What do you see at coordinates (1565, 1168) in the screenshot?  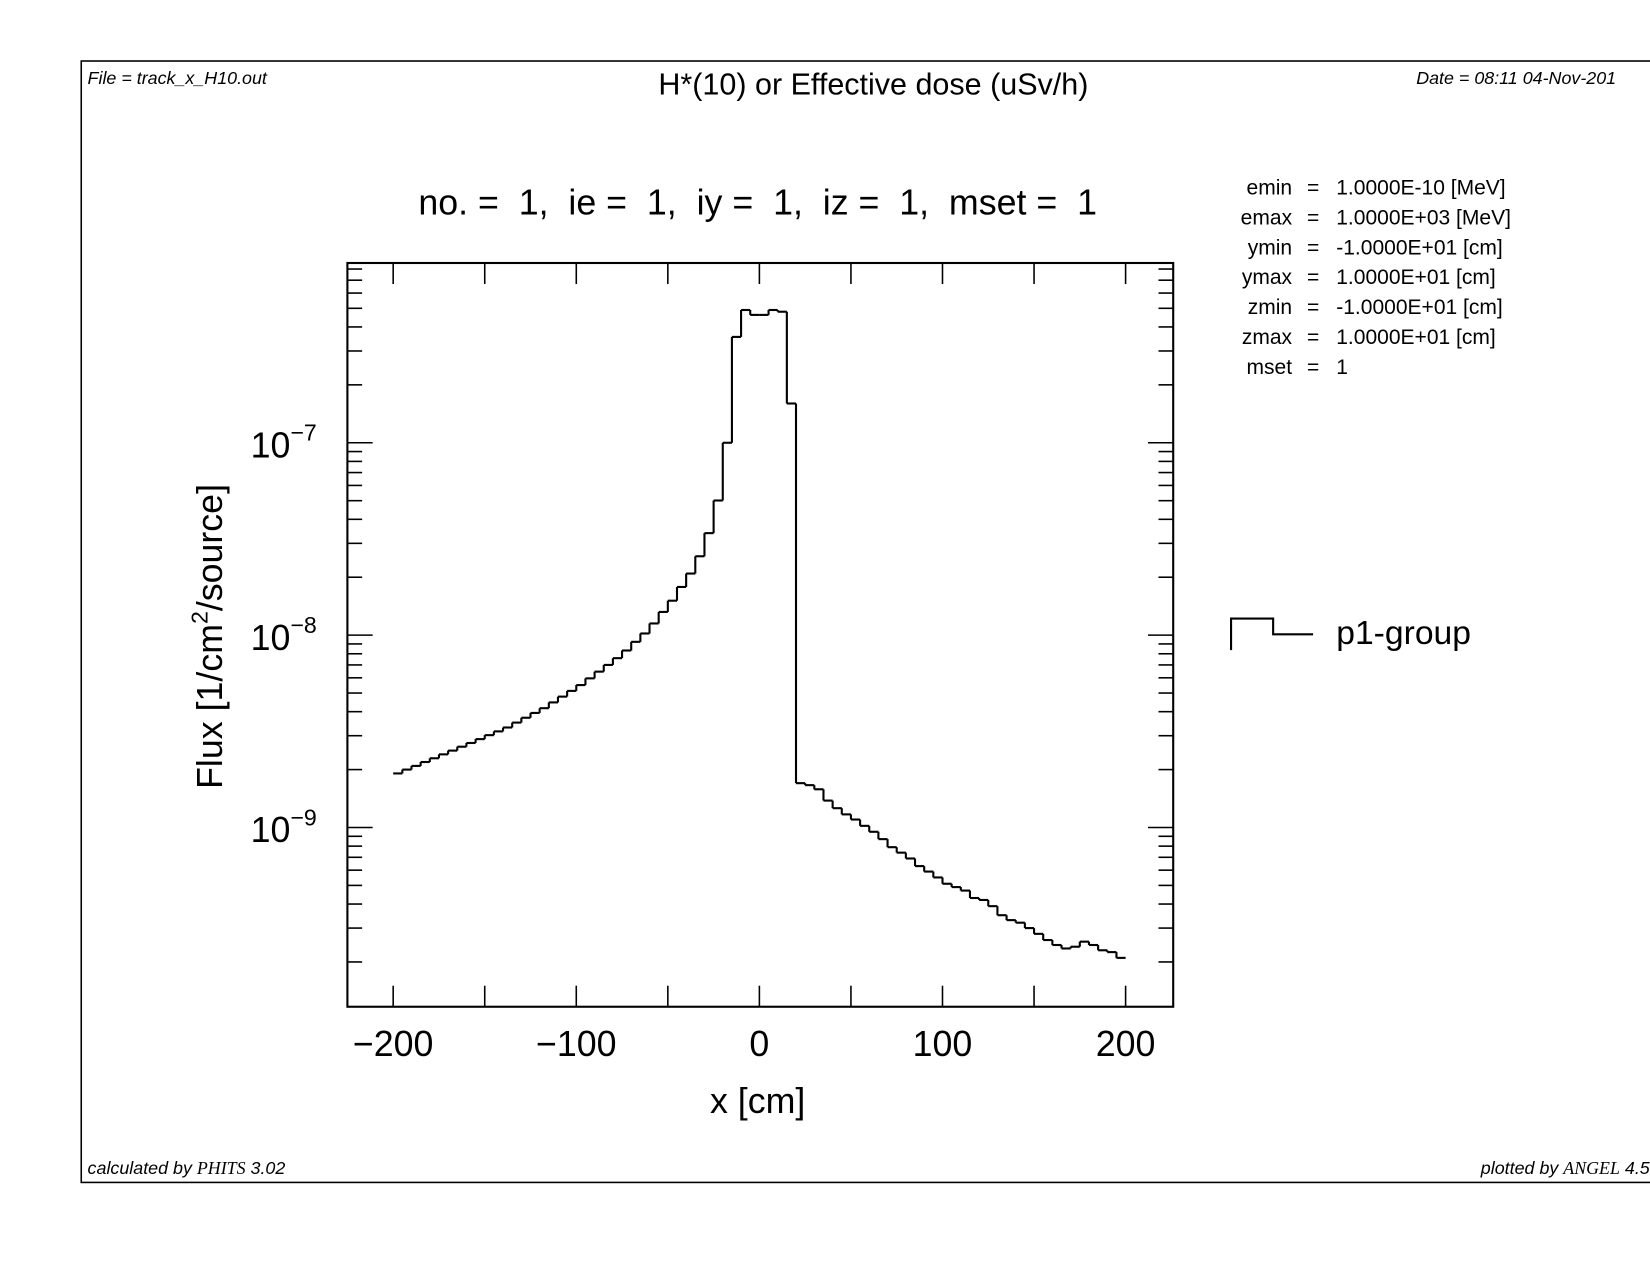 I see `plotted-by-label: plotted by ANGEL 4.5` at bounding box center [1565, 1168].